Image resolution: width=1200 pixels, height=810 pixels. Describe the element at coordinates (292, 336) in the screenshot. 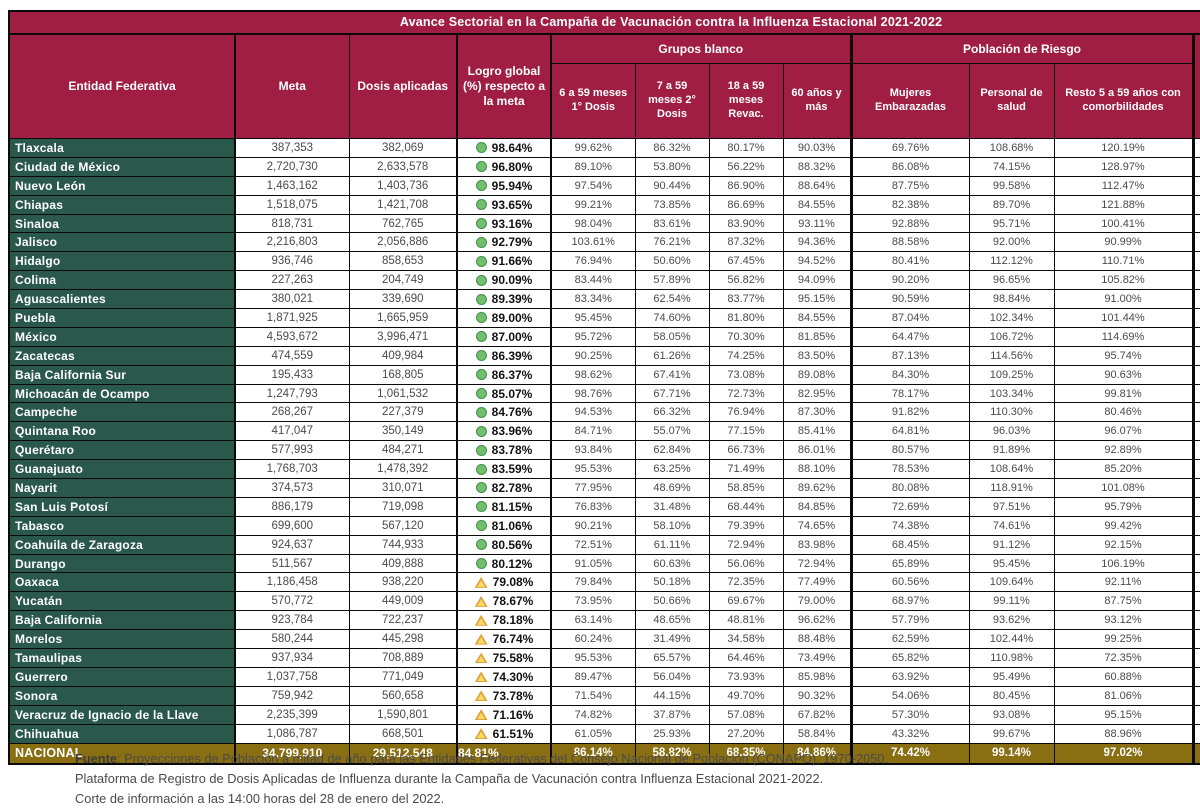

I see `meta-value: 4,593,672` at that location.